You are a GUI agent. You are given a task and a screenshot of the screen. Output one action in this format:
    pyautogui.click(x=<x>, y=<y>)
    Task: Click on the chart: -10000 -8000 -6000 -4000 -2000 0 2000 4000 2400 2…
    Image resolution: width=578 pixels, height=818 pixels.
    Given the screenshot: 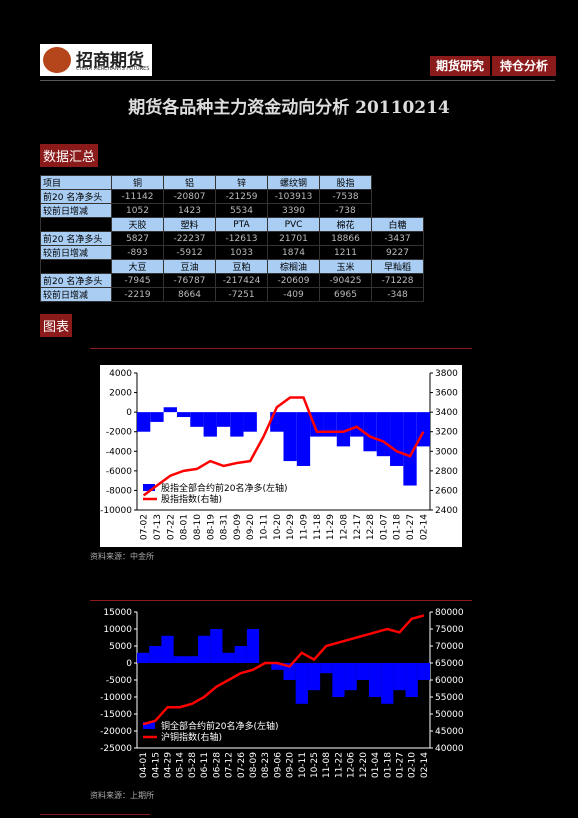 What is the action you would take?
    pyautogui.click(x=281, y=456)
    